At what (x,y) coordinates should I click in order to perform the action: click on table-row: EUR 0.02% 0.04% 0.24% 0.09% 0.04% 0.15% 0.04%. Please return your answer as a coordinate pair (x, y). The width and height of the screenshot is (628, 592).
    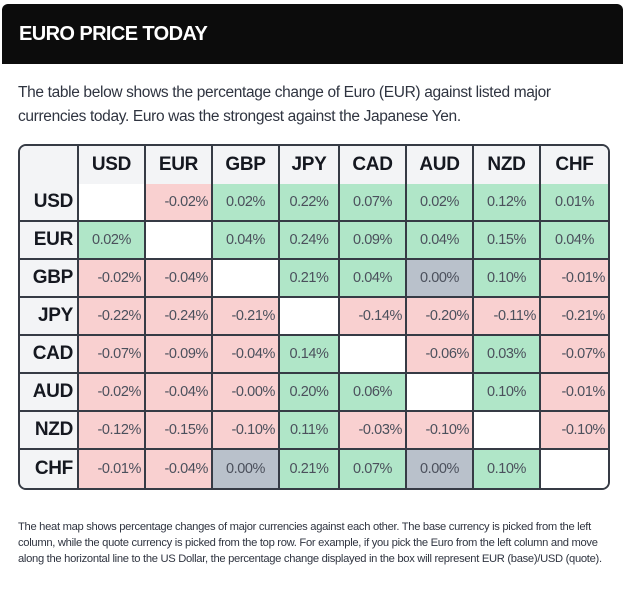
    Looking at the image, I should click on (314, 241).